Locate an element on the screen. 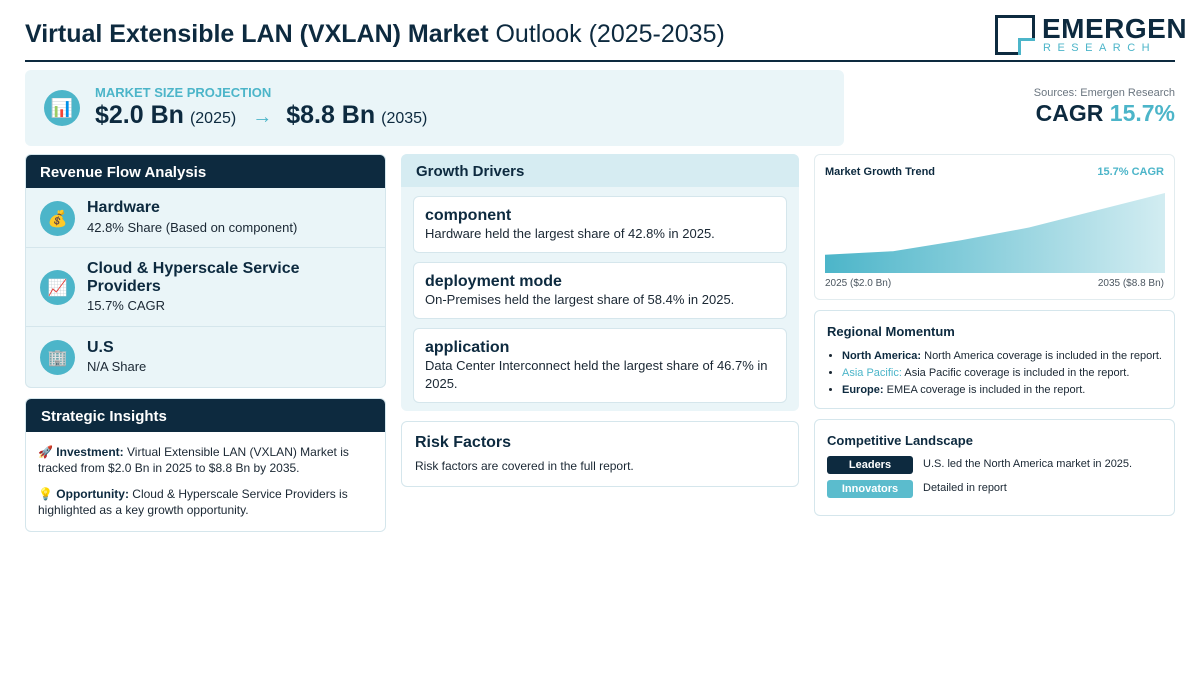  area-chart-svg is located at coordinates (995, 233).